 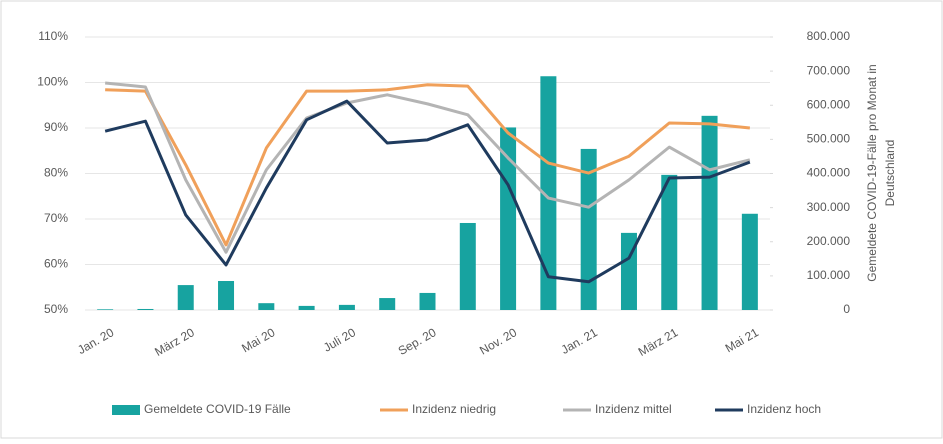 What do you see at coordinates (633, 409) in the screenshot?
I see `legend-label: Inzidenz mittel` at bounding box center [633, 409].